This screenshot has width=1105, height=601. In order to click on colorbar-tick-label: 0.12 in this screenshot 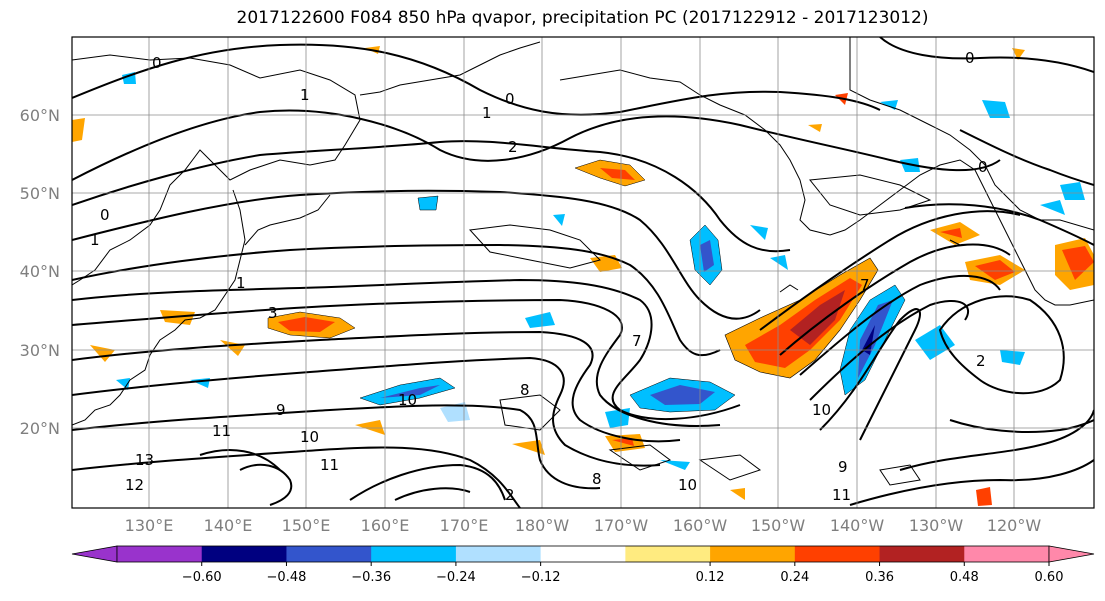, I will do `click(710, 577)`.